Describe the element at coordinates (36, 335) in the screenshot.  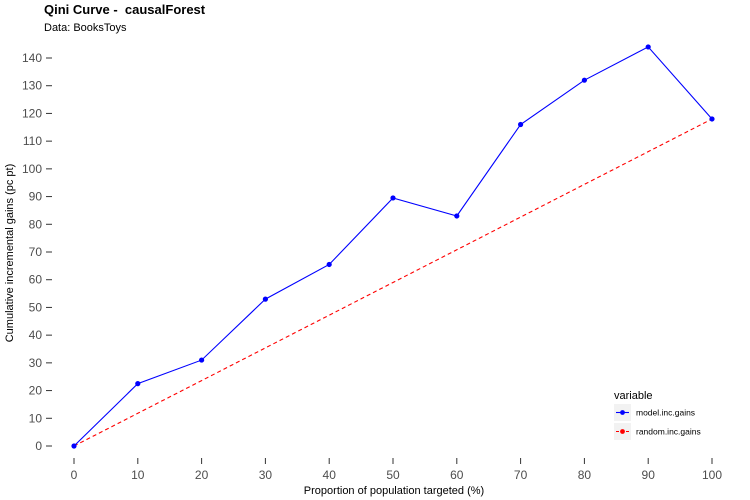
I see `y-tick-label: 40` at that location.